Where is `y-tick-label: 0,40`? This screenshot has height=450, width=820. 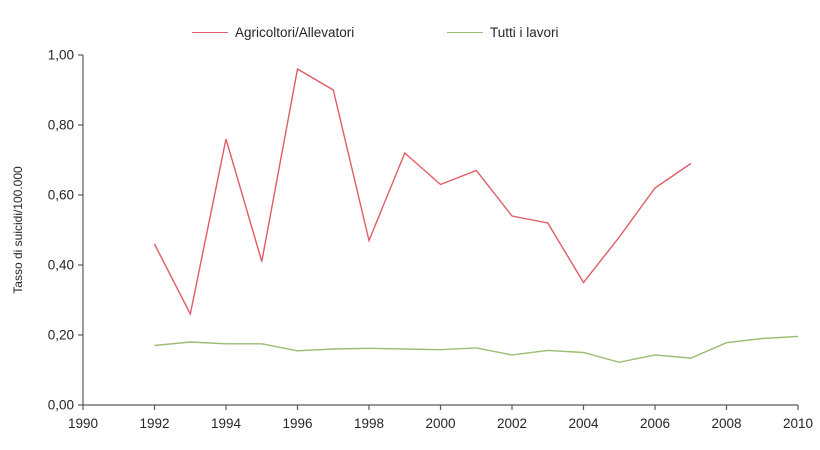 y-tick-label: 0,40 is located at coordinates (61, 265).